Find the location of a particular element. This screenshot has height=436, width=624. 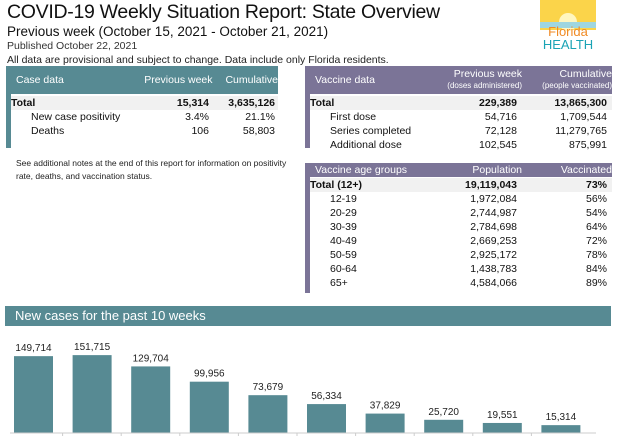

row-value: 1,438,783 is located at coordinates (493, 269).